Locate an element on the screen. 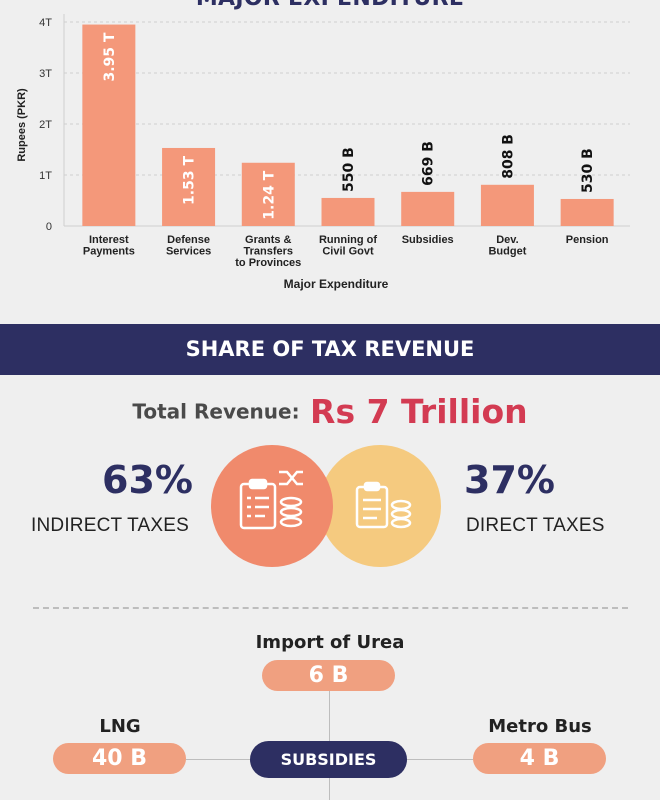 This screenshot has height=800, width=660. indirect-label: INDIRECT TAXES is located at coordinates (110, 525).